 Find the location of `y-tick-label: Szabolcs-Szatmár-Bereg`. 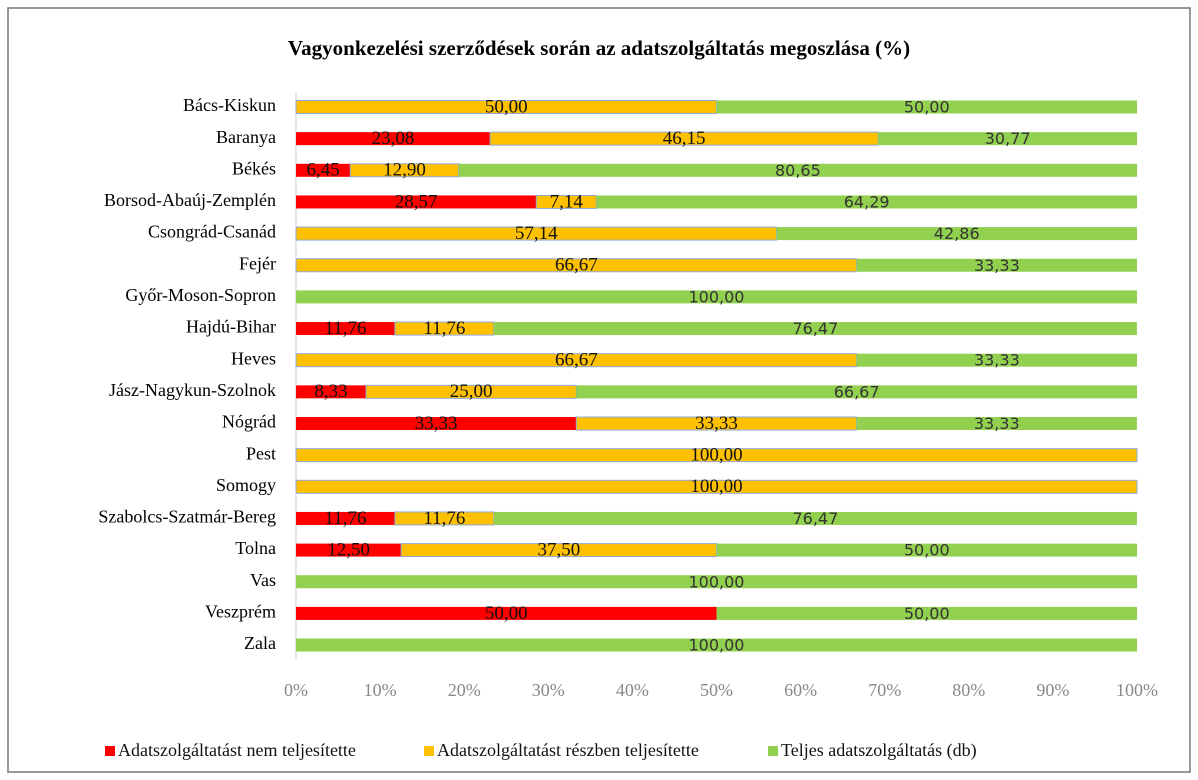

y-tick-label: Szabolcs-Szatmár-Bereg is located at coordinates (187, 517).